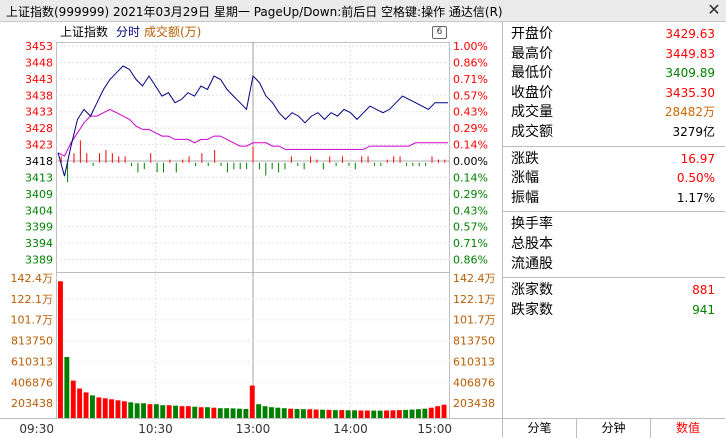 The width and height of the screenshot is (726, 438). Describe the element at coordinates (614, 34) in the screenshot. I see `panel-row: 开盘价 3429.63` at that location.